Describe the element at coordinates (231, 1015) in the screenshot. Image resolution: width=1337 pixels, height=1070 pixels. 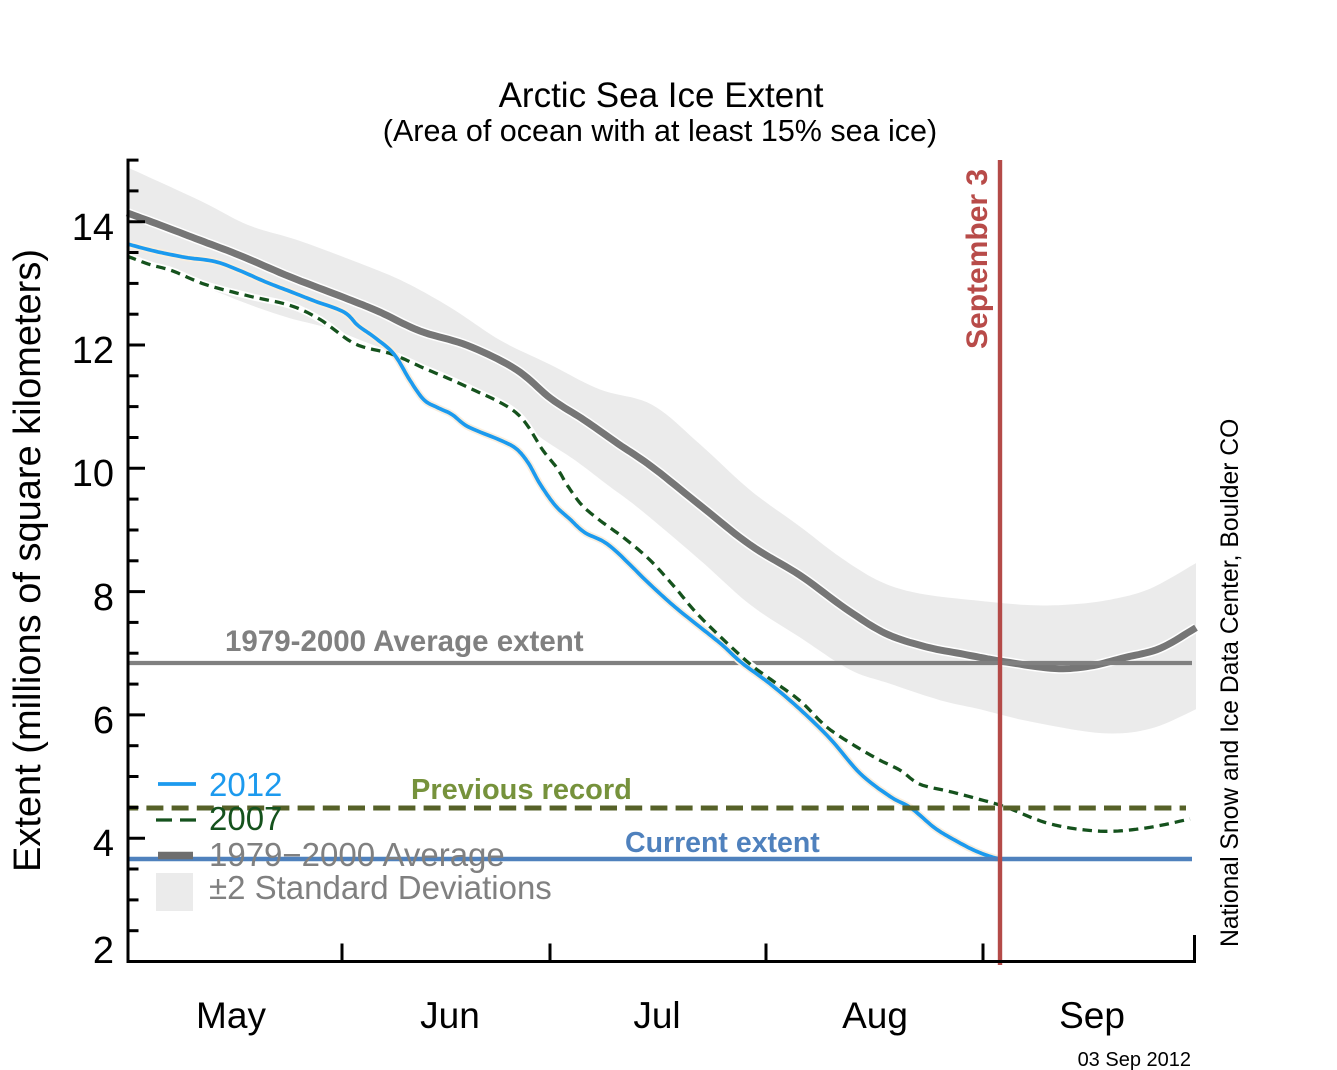
I see `svg-text: May` at that location.